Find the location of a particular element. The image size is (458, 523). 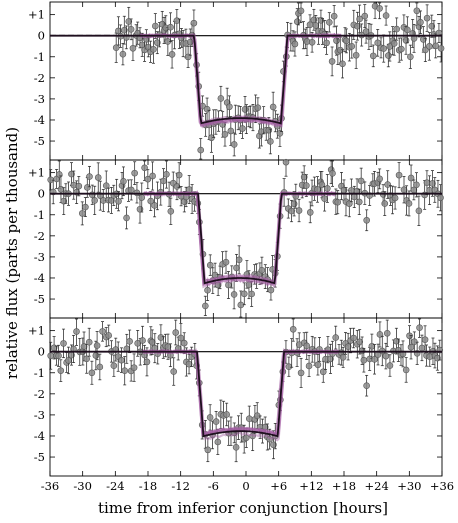

y-tick-label: -1 is located at coordinates (39, 215).